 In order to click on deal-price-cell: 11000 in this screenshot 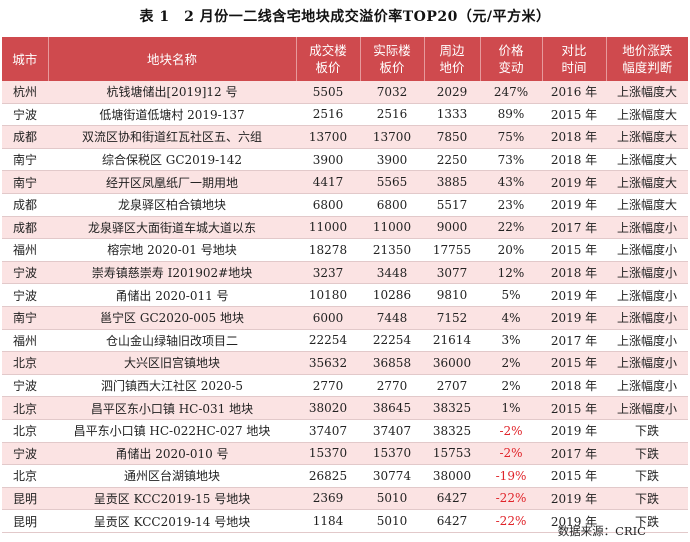, I will do `click(328, 228)`.